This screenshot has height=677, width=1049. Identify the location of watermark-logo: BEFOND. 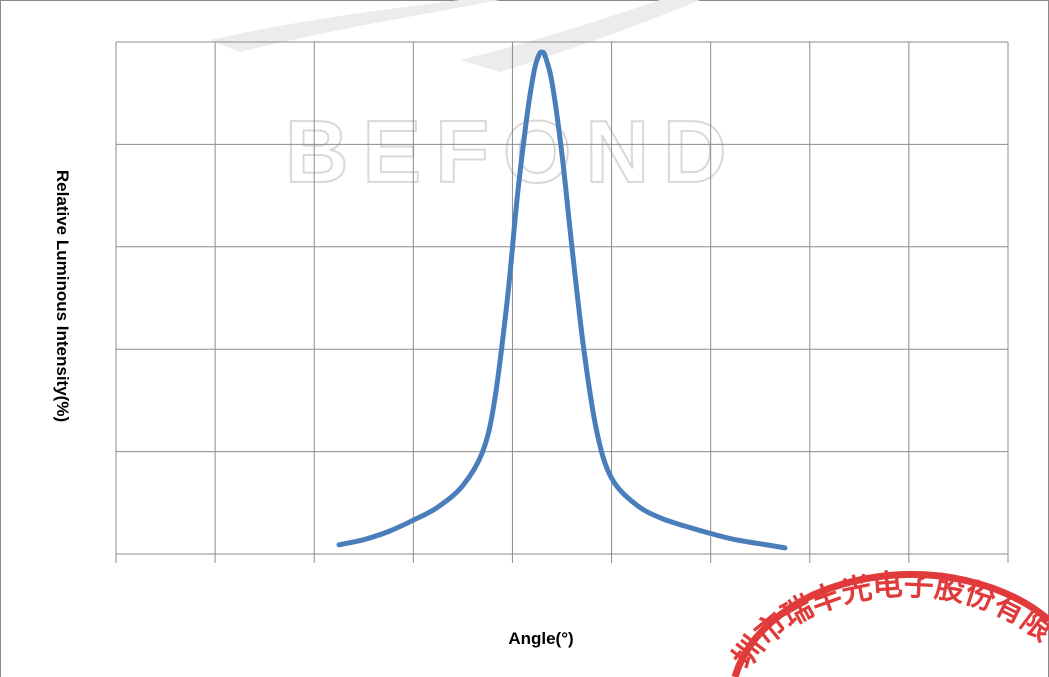
(513, 151).